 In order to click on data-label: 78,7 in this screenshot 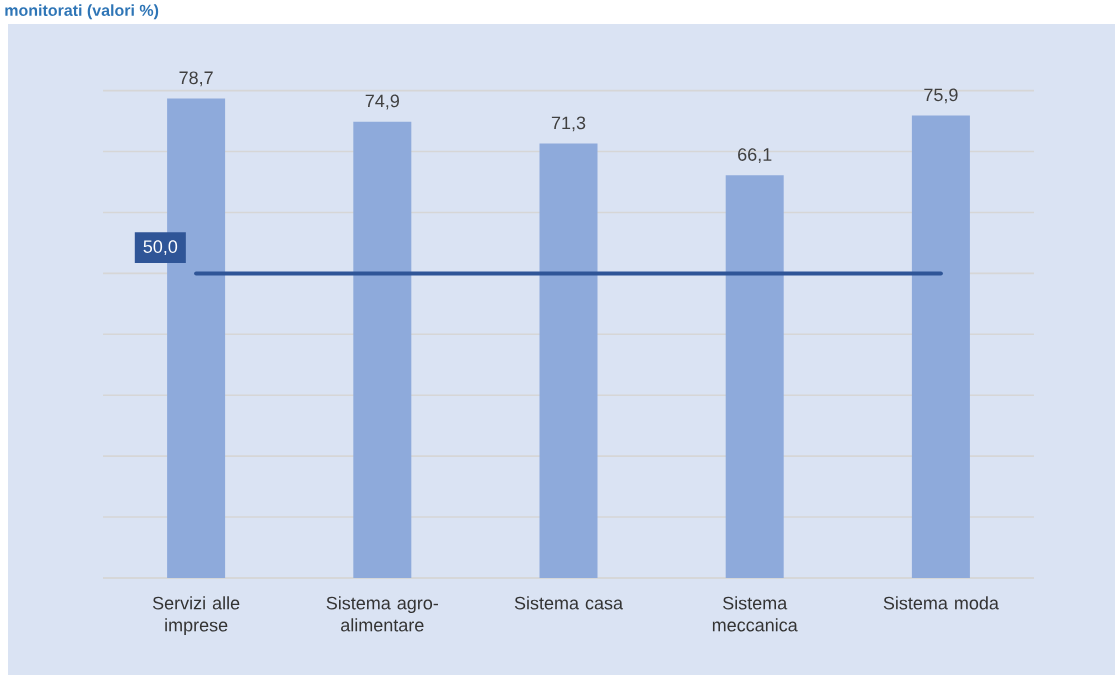, I will do `click(196, 79)`.